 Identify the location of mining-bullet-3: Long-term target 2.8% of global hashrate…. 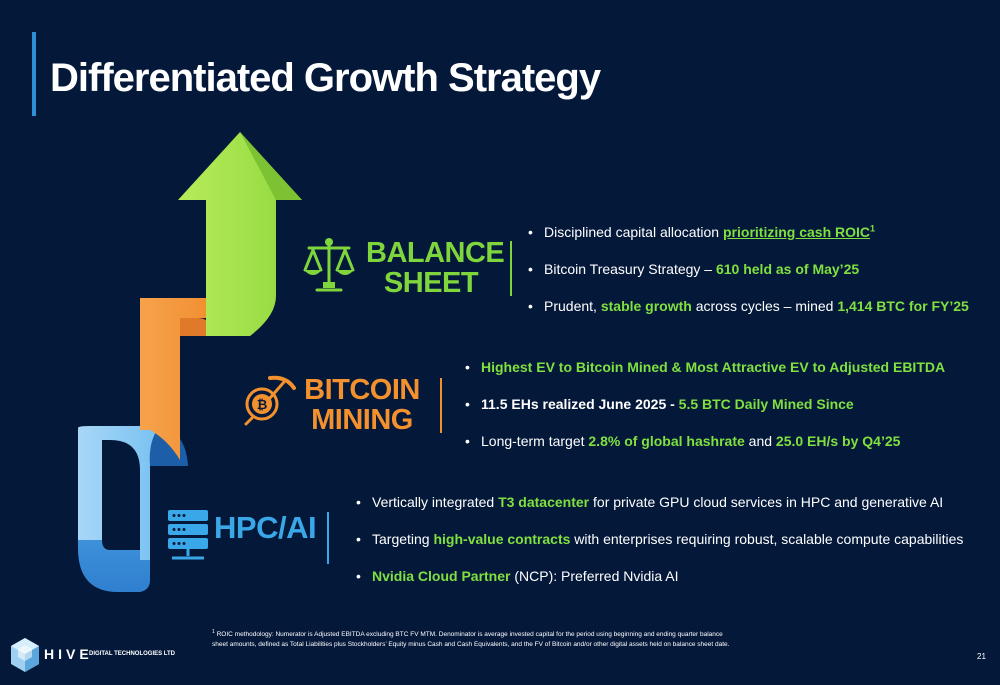
(705, 441).